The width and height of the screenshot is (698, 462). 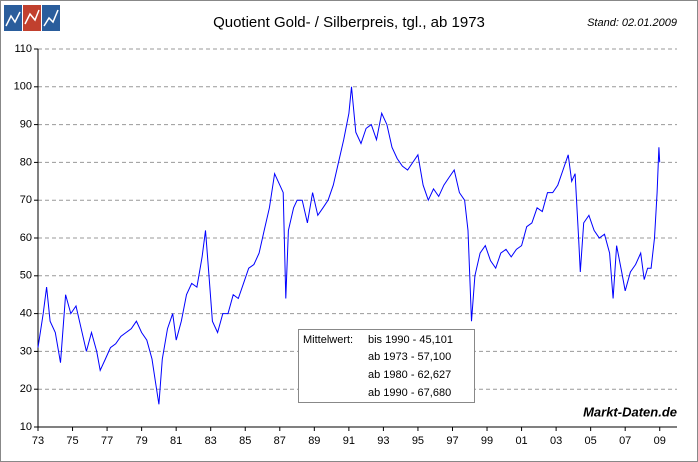 What do you see at coordinates (26, 427) in the screenshot?
I see `y-tick-label: 10` at bounding box center [26, 427].